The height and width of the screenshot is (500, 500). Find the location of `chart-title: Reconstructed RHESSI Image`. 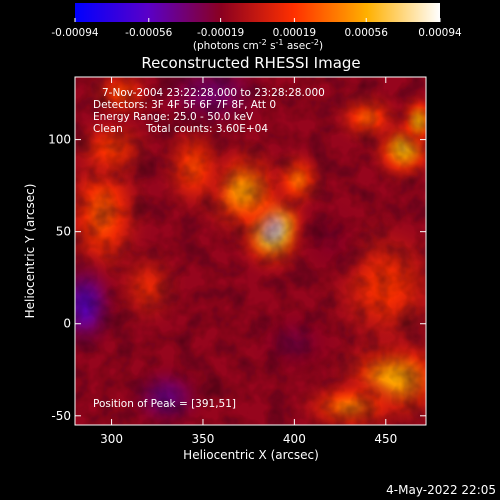

chart-title: Reconstructed RHESSI Image is located at coordinates (250, 63).